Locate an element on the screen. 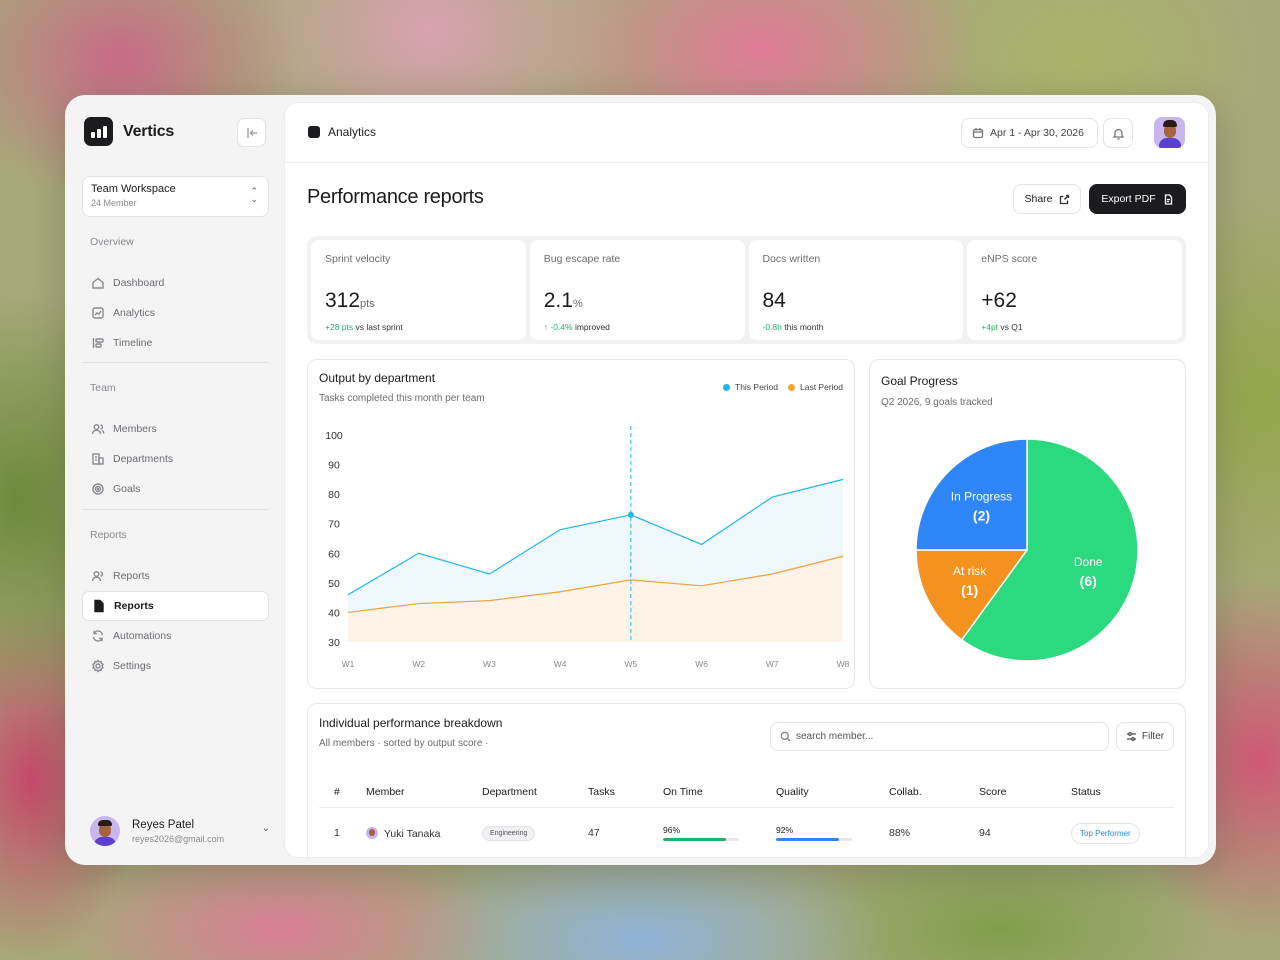 This screenshot has width=1280, height=960. kpi-delta-note: improved is located at coordinates (592, 327).